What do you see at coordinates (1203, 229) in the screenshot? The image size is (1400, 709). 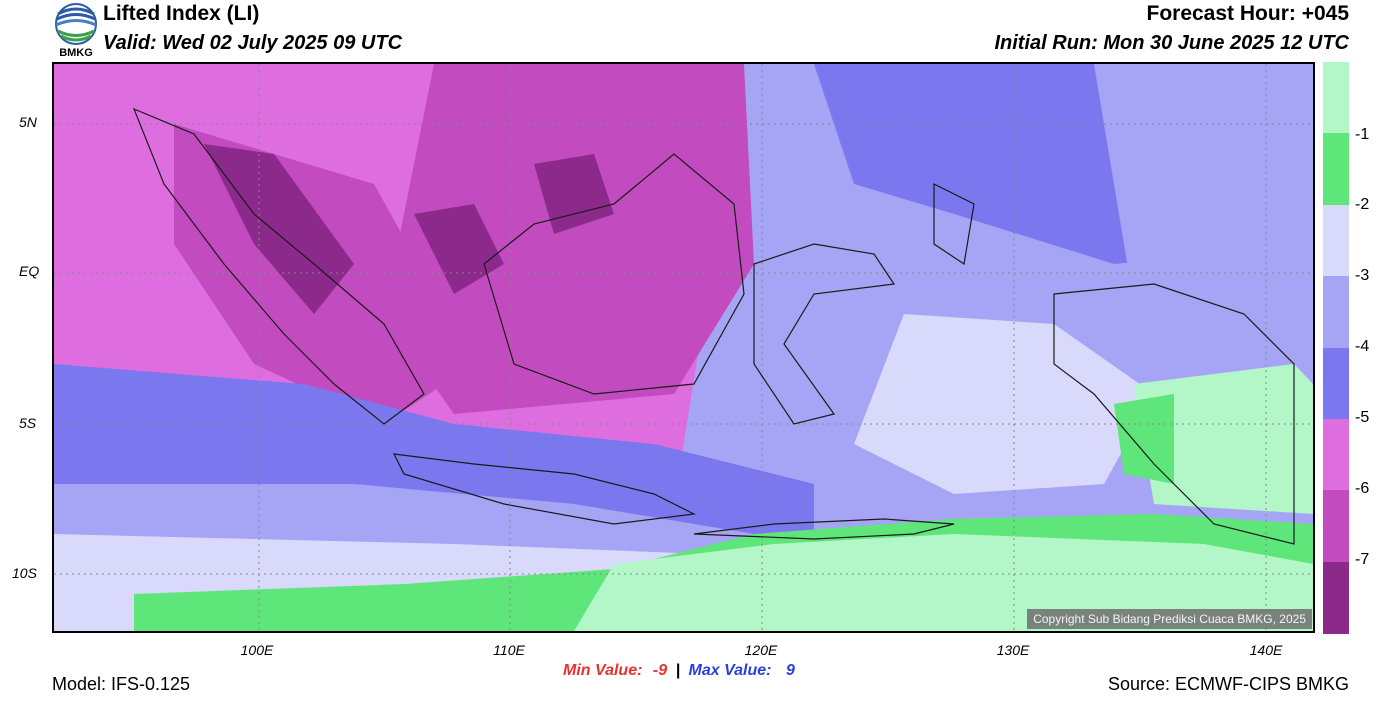 I see `field-region-ne-light` at bounding box center [1203, 229].